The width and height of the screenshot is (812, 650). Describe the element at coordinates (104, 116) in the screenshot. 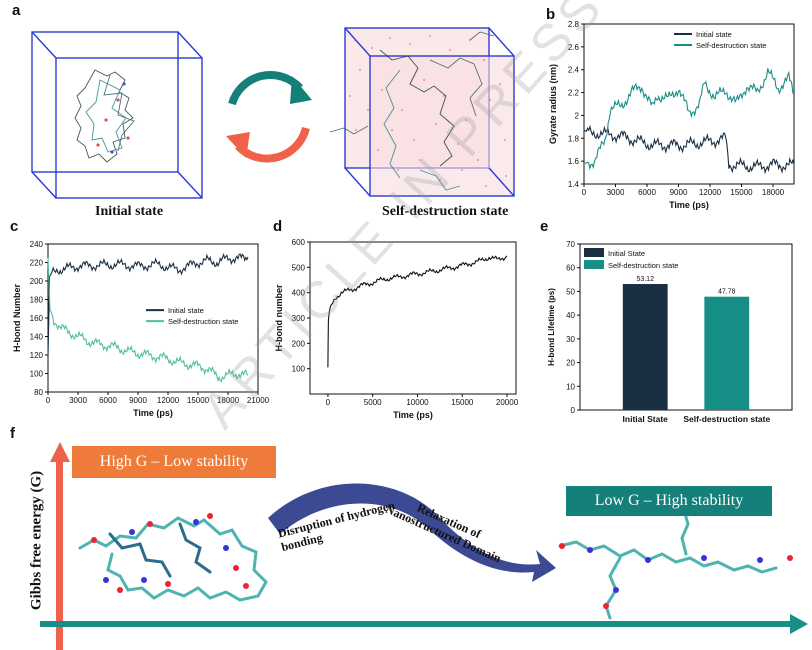

I see `initial-state-molecule` at that location.